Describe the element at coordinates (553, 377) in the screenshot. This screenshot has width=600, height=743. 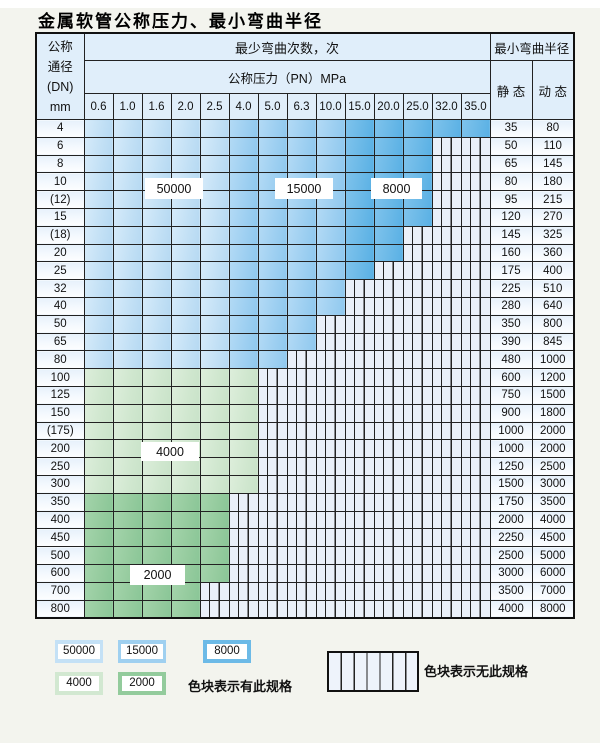
I see `dynamic-radius-cell: 1200` at that location.